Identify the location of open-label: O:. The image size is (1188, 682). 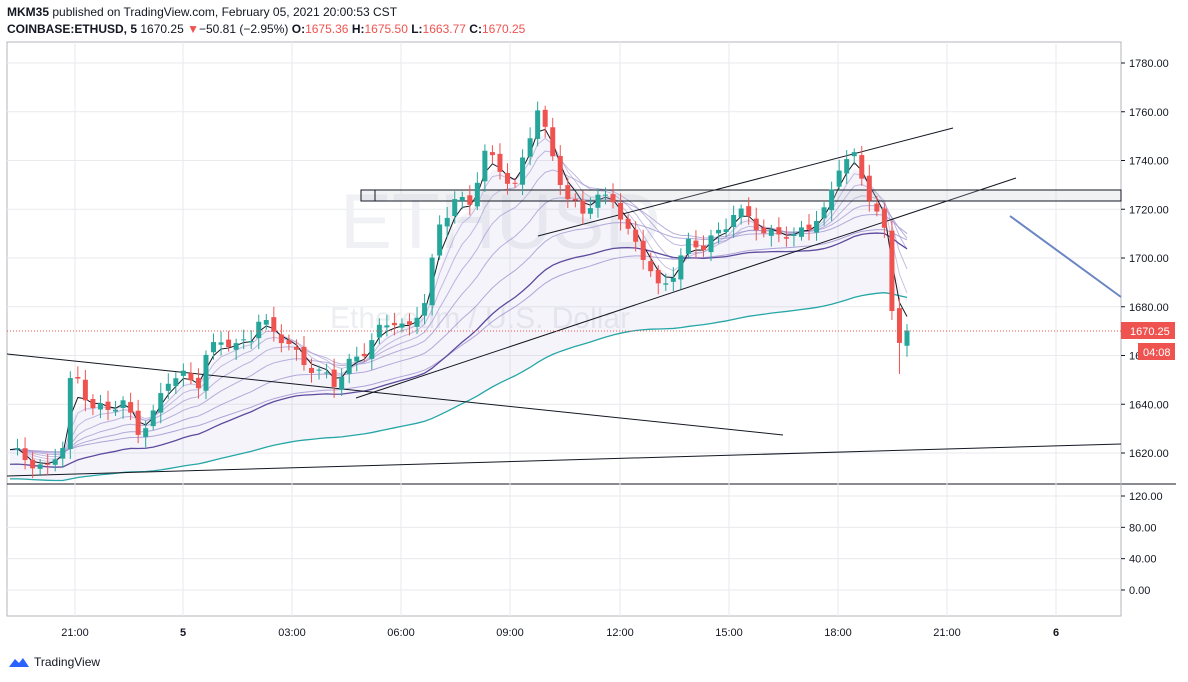
(298, 29).